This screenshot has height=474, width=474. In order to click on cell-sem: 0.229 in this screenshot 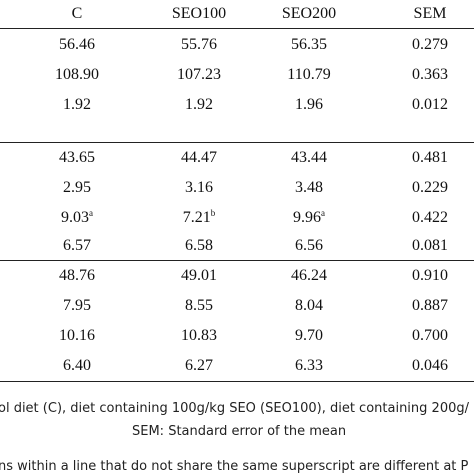, I will do `click(430, 187)`.